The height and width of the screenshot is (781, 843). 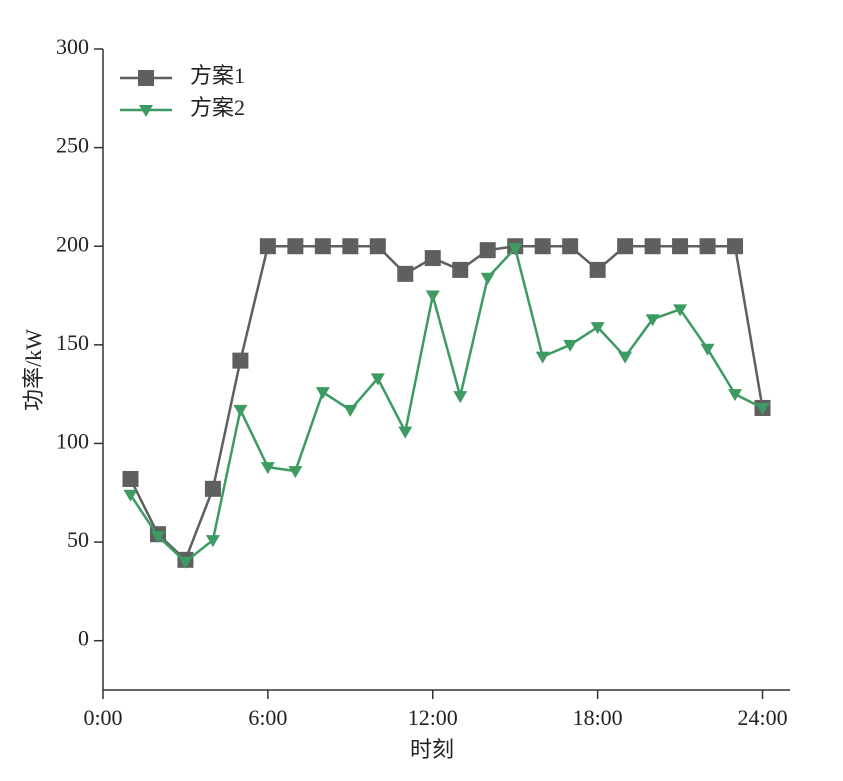 What do you see at coordinates (83, 638) in the screenshot?
I see `y-tick-label: 0` at bounding box center [83, 638].